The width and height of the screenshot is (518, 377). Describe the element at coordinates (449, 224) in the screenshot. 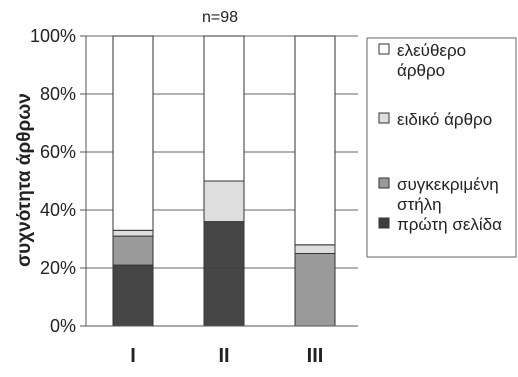

I see `legend-entry-text: πρώτη σελίδα` at that location.